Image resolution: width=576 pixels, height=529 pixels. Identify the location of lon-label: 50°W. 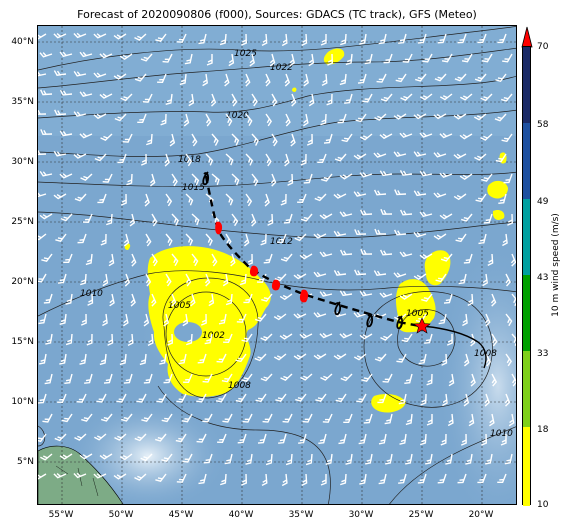
(121, 515).